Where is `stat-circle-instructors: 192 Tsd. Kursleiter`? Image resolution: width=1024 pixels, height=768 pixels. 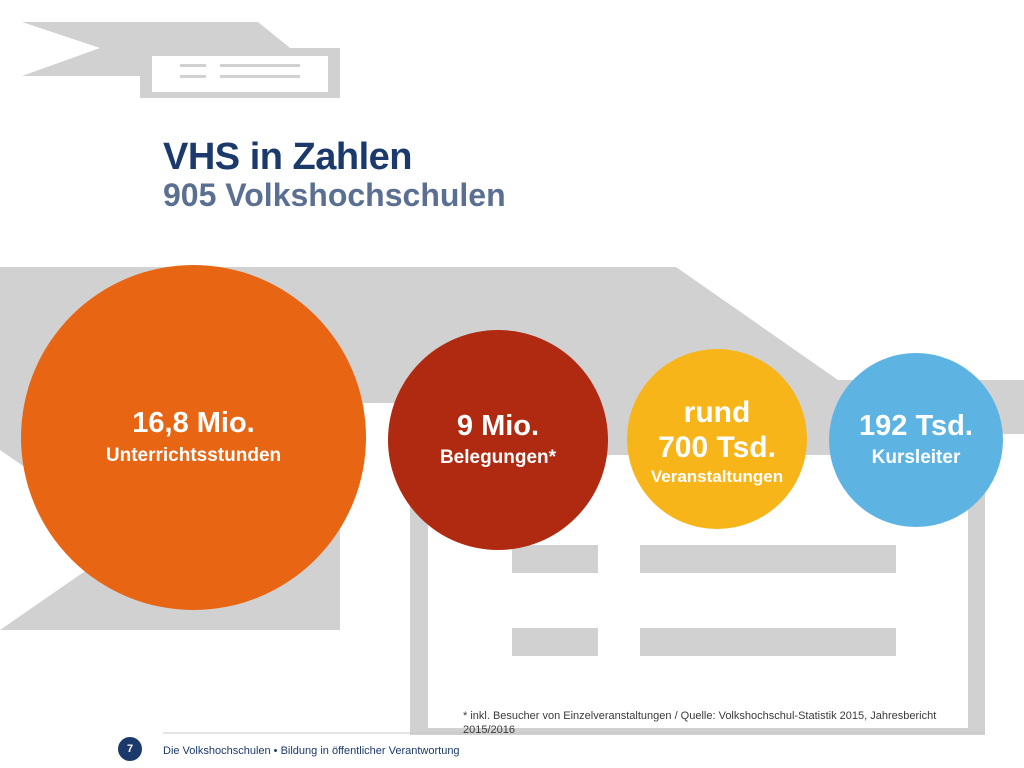
stat-circle-instructors: 192 Tsd. Kursleiter is located at coordinates (916, 440).